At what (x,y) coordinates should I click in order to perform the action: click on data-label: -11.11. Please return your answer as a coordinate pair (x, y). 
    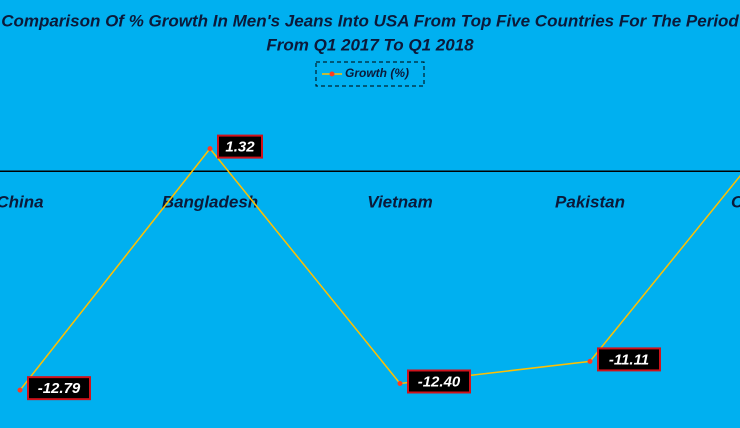
    Looking at the image, I should click on (629, 359).